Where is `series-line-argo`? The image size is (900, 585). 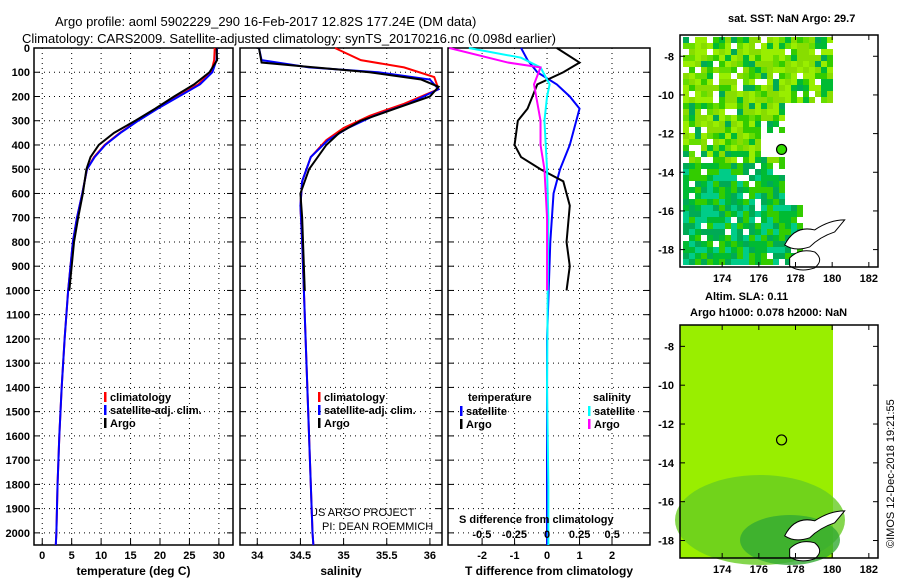 series-line-argo is located at coordinates (349, 169).